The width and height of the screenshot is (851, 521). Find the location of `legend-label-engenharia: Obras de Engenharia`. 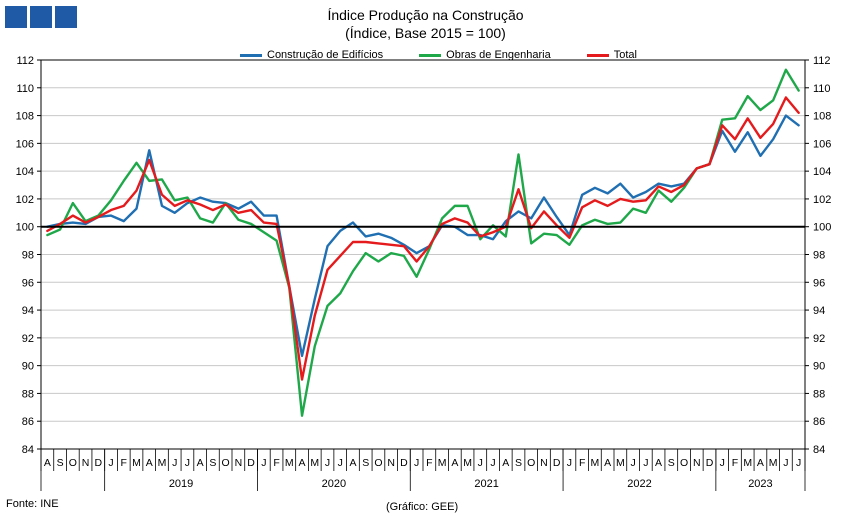

legend-label-engenharia: Obras de Engenharia is located at coordinates (498, 55).